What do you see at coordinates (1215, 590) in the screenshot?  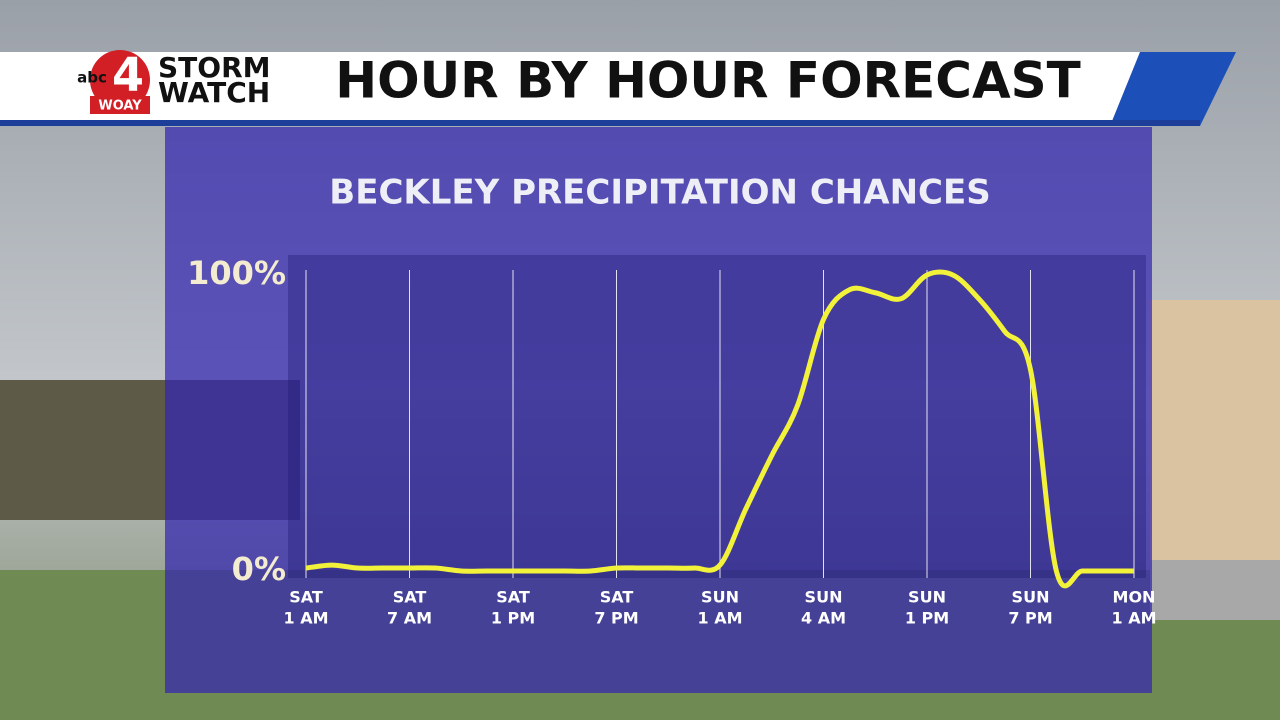 I see `road` at bounding box center [1215, 590].